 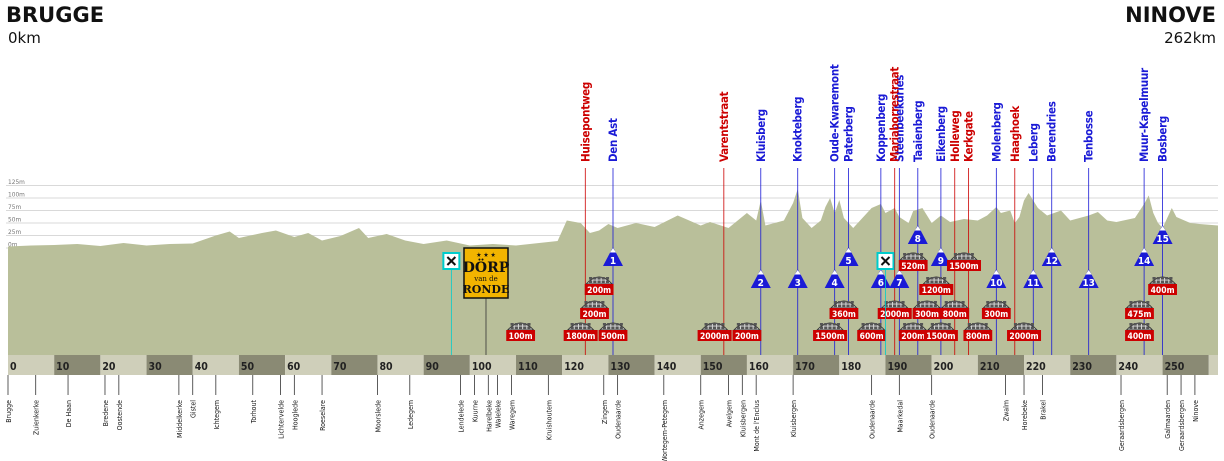 I want to click on town-label: Torhout, so click(x=254, y=411).